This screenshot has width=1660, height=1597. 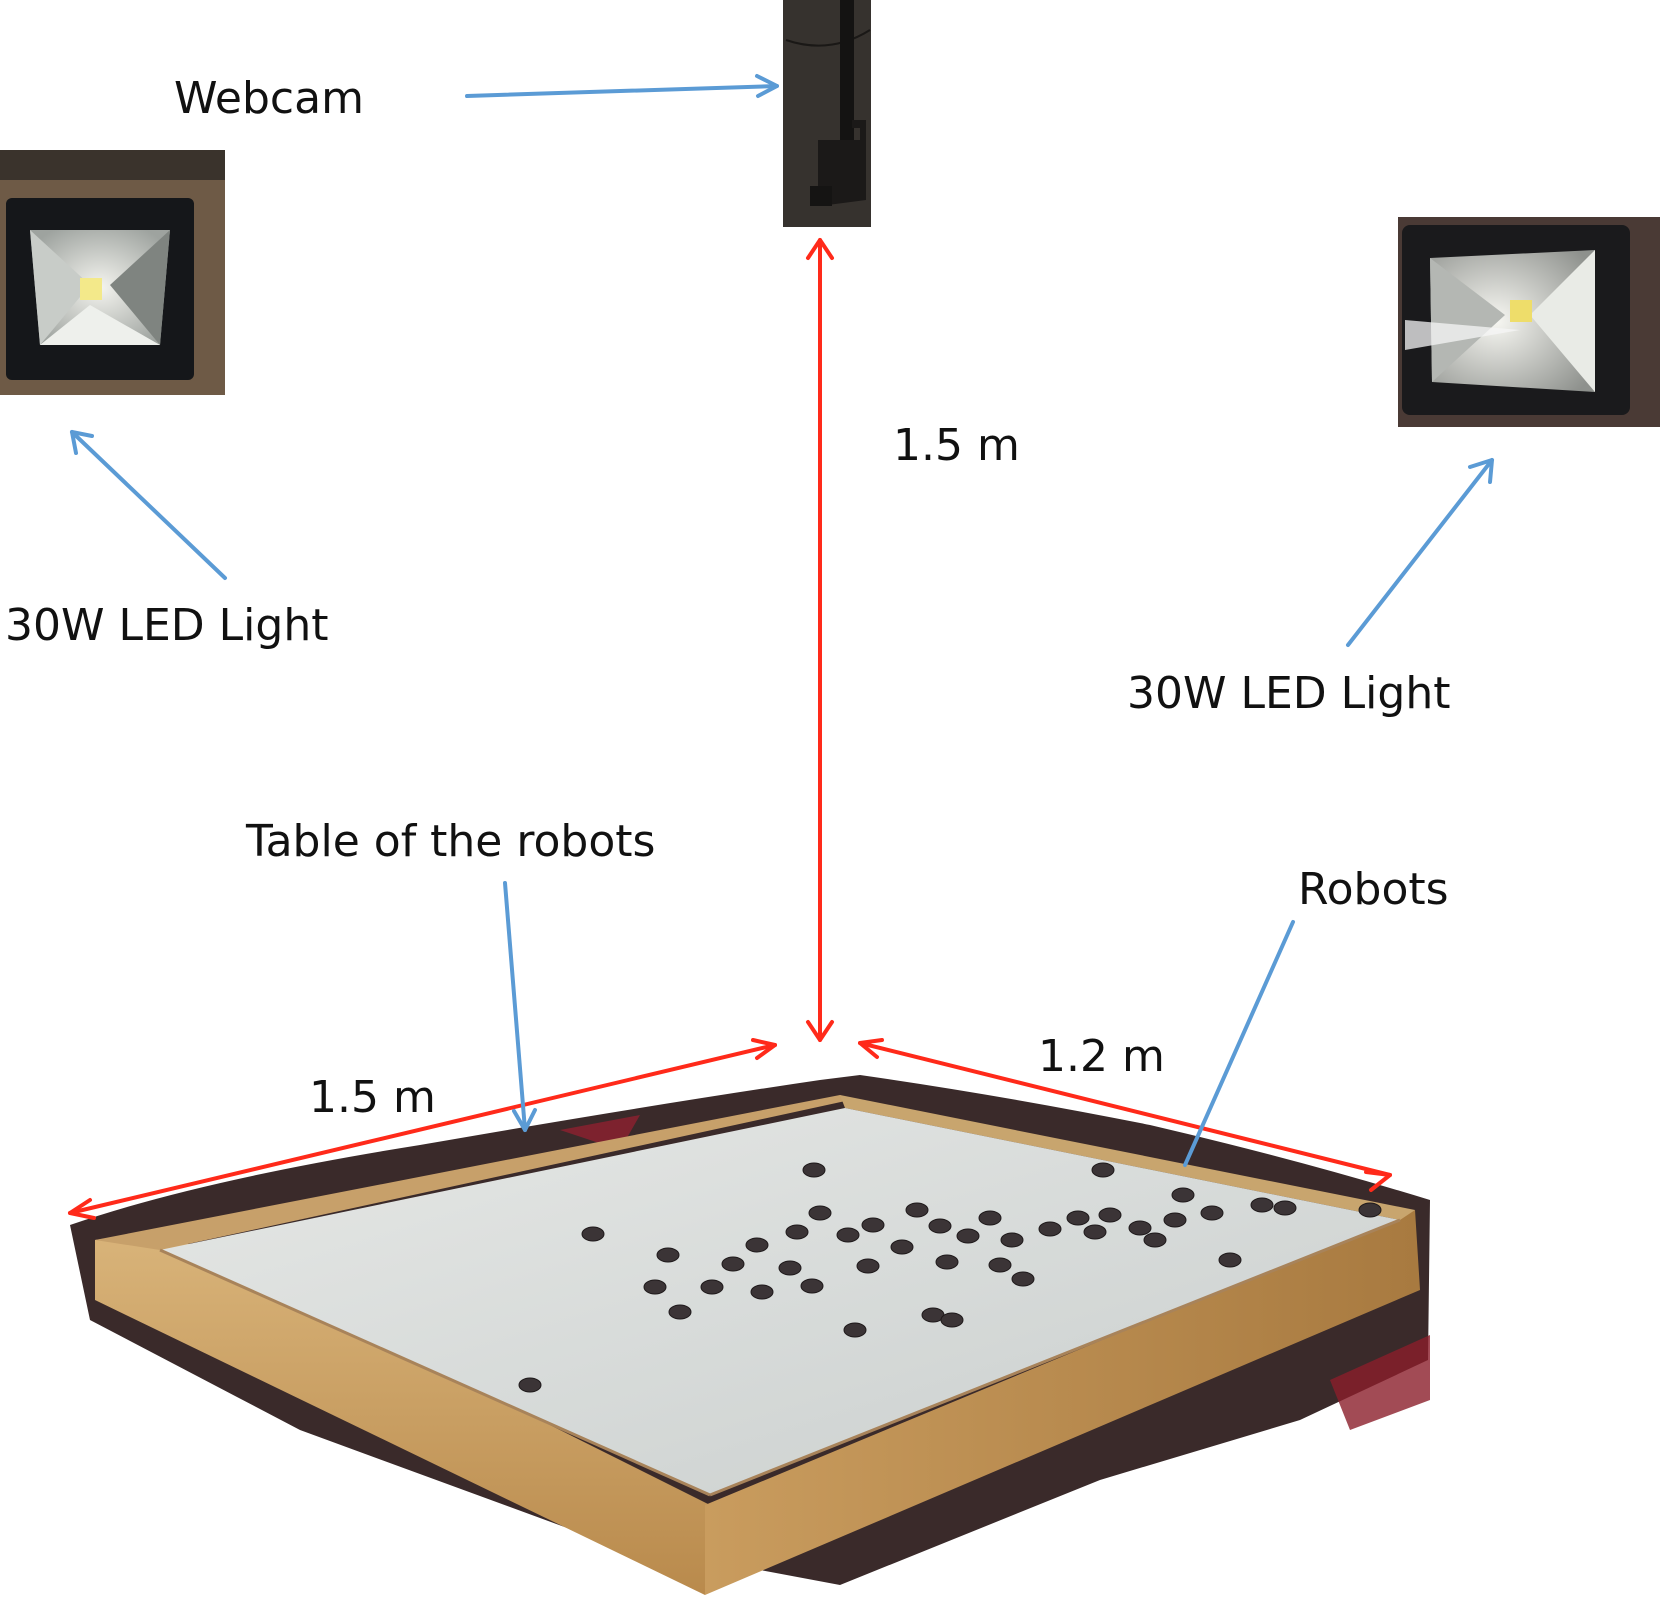 What do you see at coordinates (112, 272) in the screenshot?
I see `led-left-photo` at bounding box center [112, 272].